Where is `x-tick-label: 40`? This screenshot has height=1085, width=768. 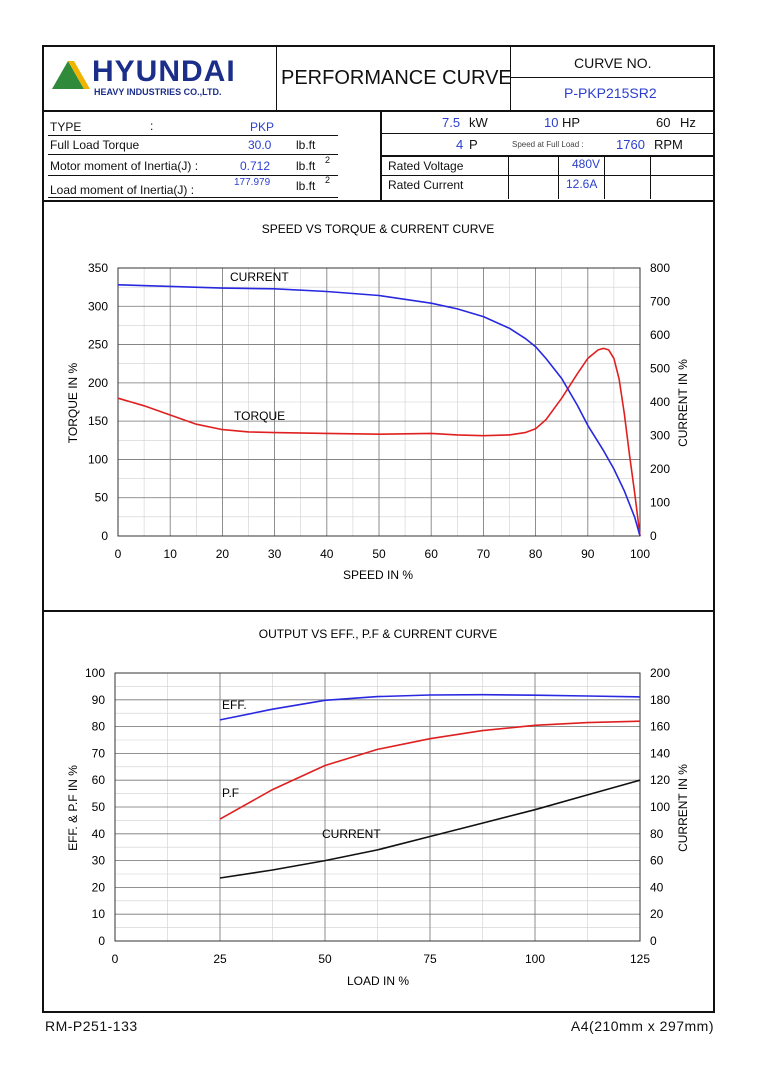 x-tick-label: 40 is located at coordinates (327, 554).